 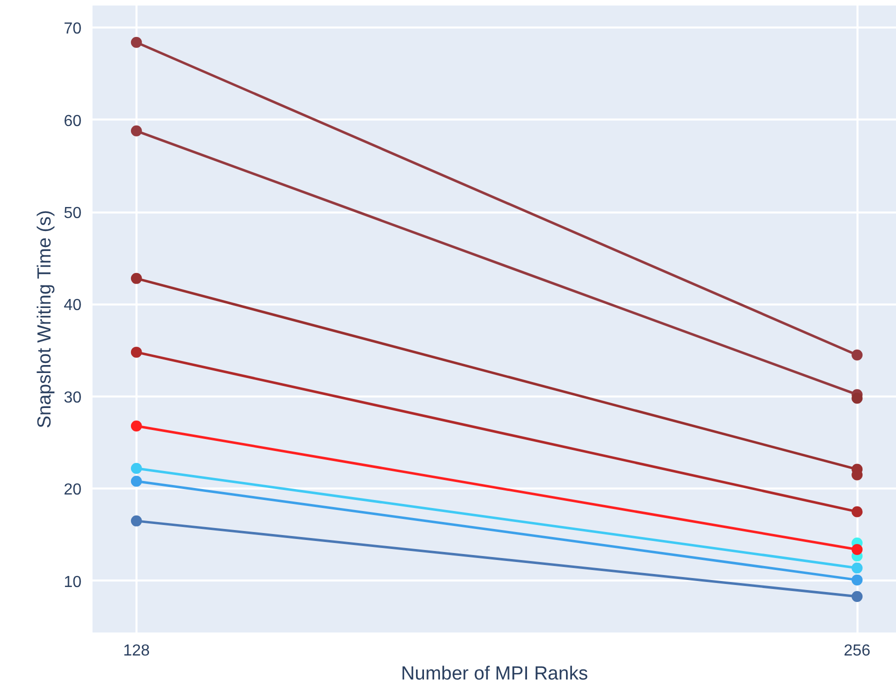 What do you see at coordinates (73, 305) in the screenshot?
I see `y-tick-label: 40` at bounding box center [73, 305].